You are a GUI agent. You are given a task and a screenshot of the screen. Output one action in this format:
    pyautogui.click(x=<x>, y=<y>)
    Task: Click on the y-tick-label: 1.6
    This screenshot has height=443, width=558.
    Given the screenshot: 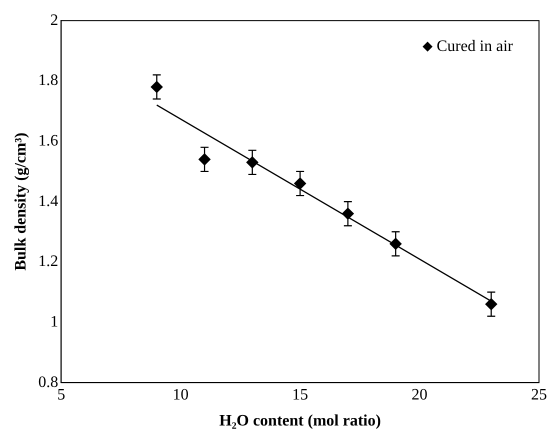 What is the action you would take?
    pyautogui.click(x=48, y=141)
    